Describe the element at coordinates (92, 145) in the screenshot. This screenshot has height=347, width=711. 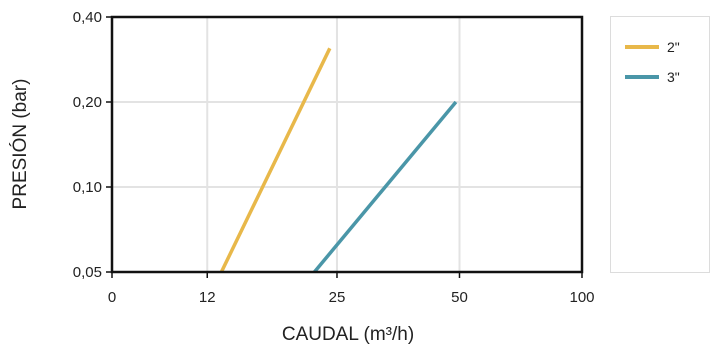
I see `y-tick-labels: 0,05 0,10 0,20 0,40` at that location.